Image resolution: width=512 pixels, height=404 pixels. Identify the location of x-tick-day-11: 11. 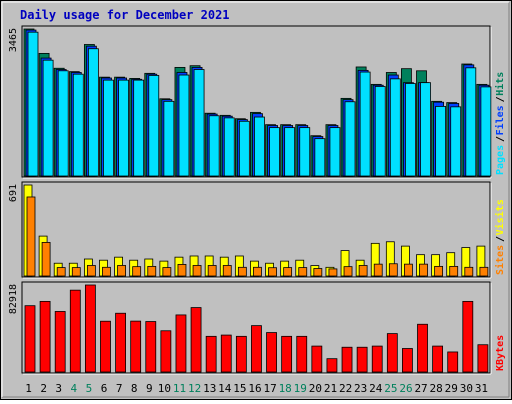
(179, 388).